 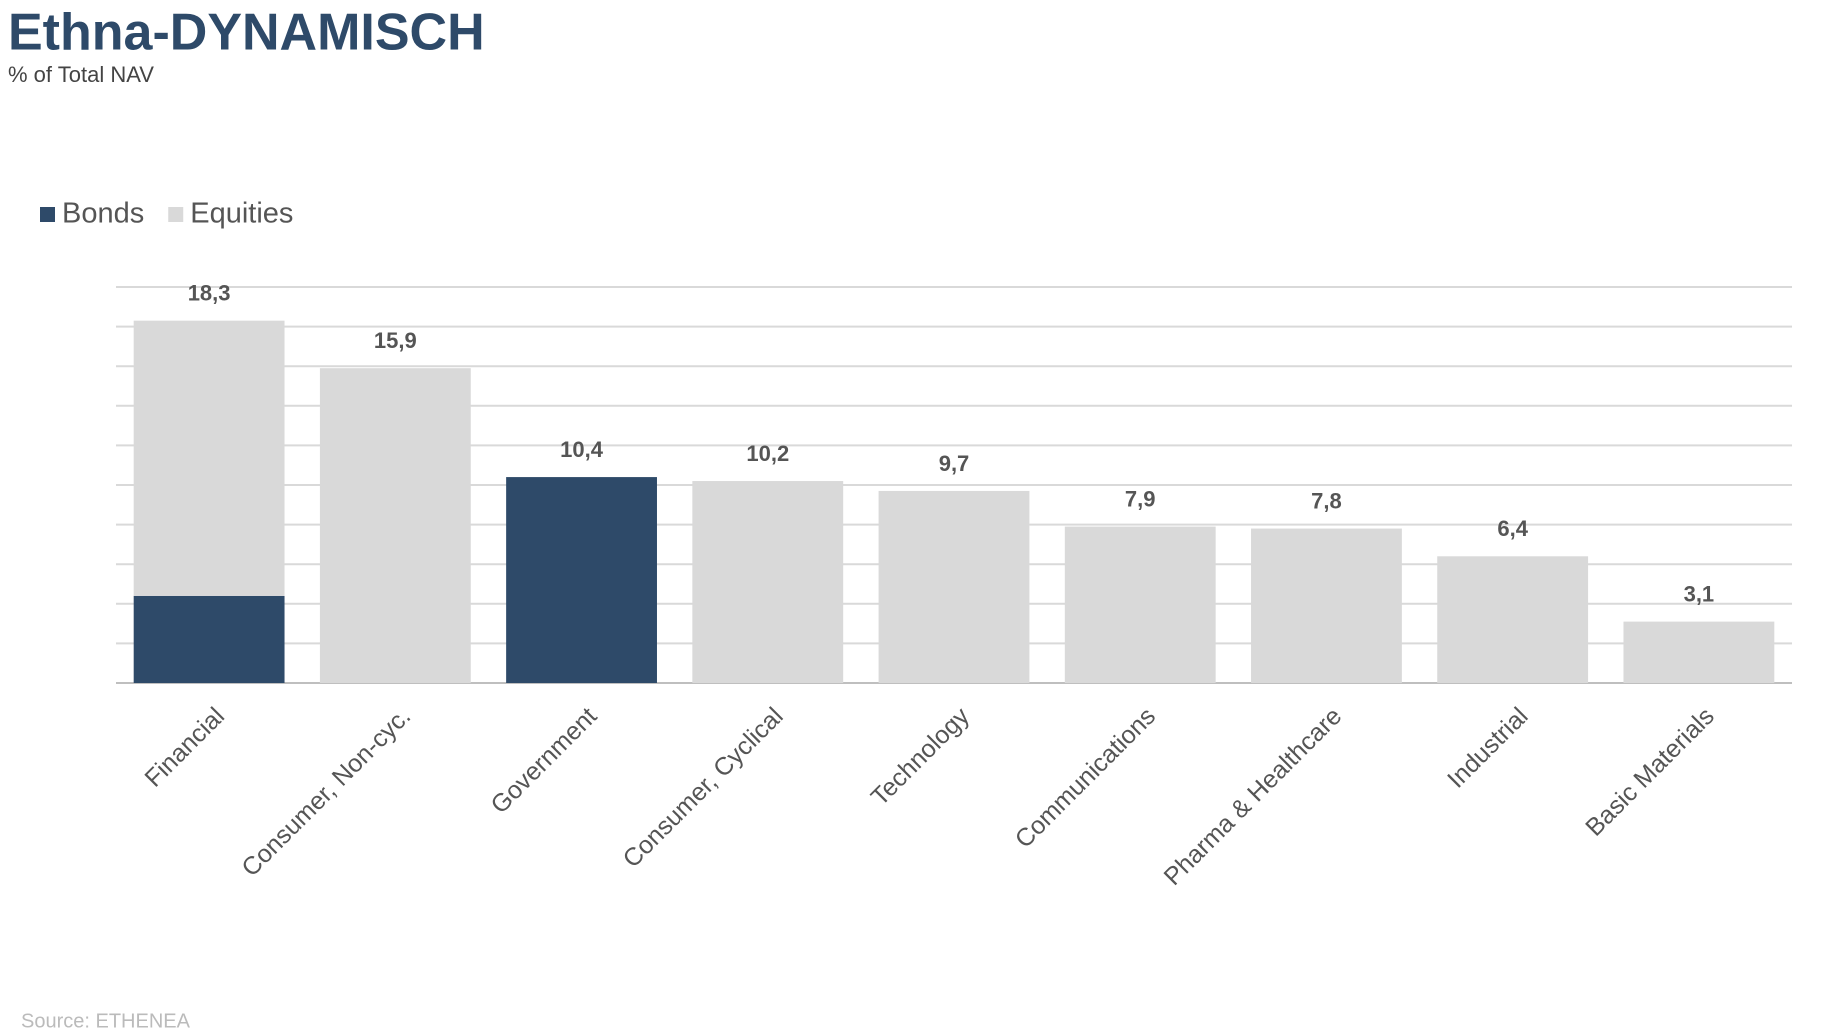 What do you see at coordinates (582, 449) in the screenshot?
I see `value-label: 10,4` at bounding box center [582, 449].